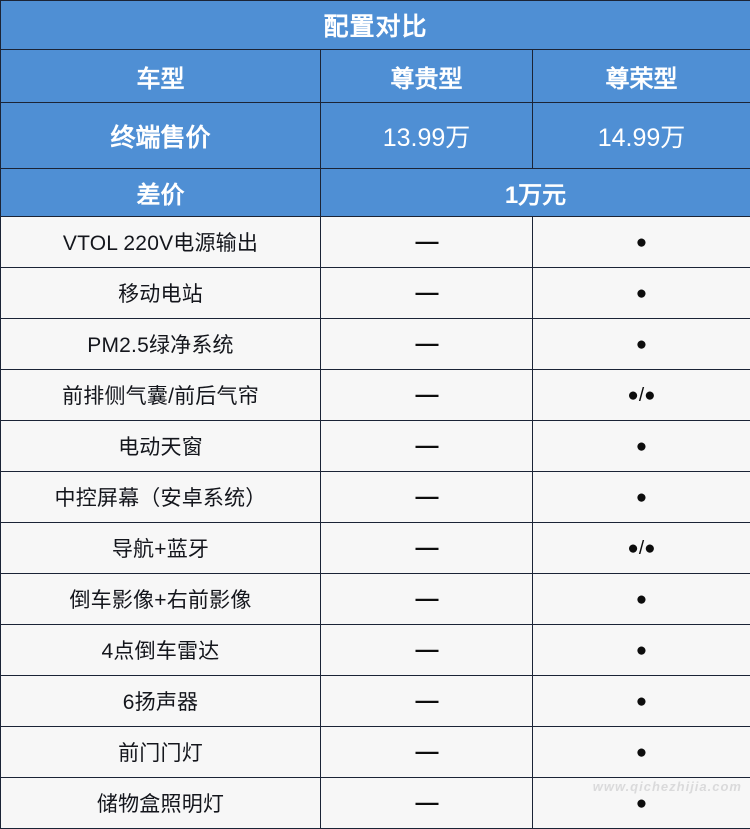 The image size is (750, 829). I want to click on column-header-trim-1: 尊贵型, so click(427, 76).